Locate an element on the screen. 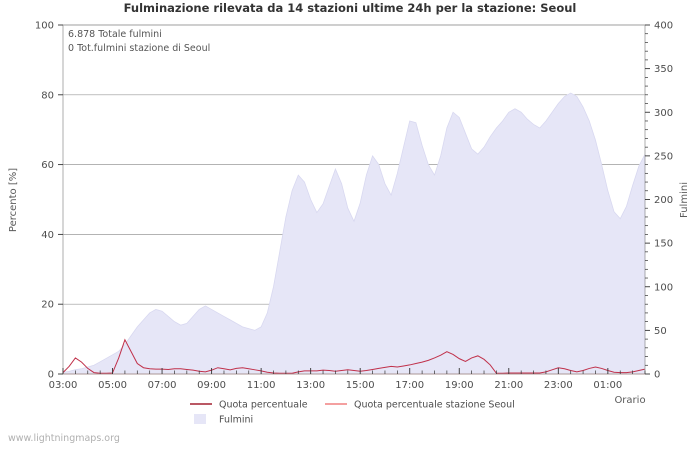 This screenshot has width=700, height=450. right-tick-label: 0 is located at coordinates (657, 375).